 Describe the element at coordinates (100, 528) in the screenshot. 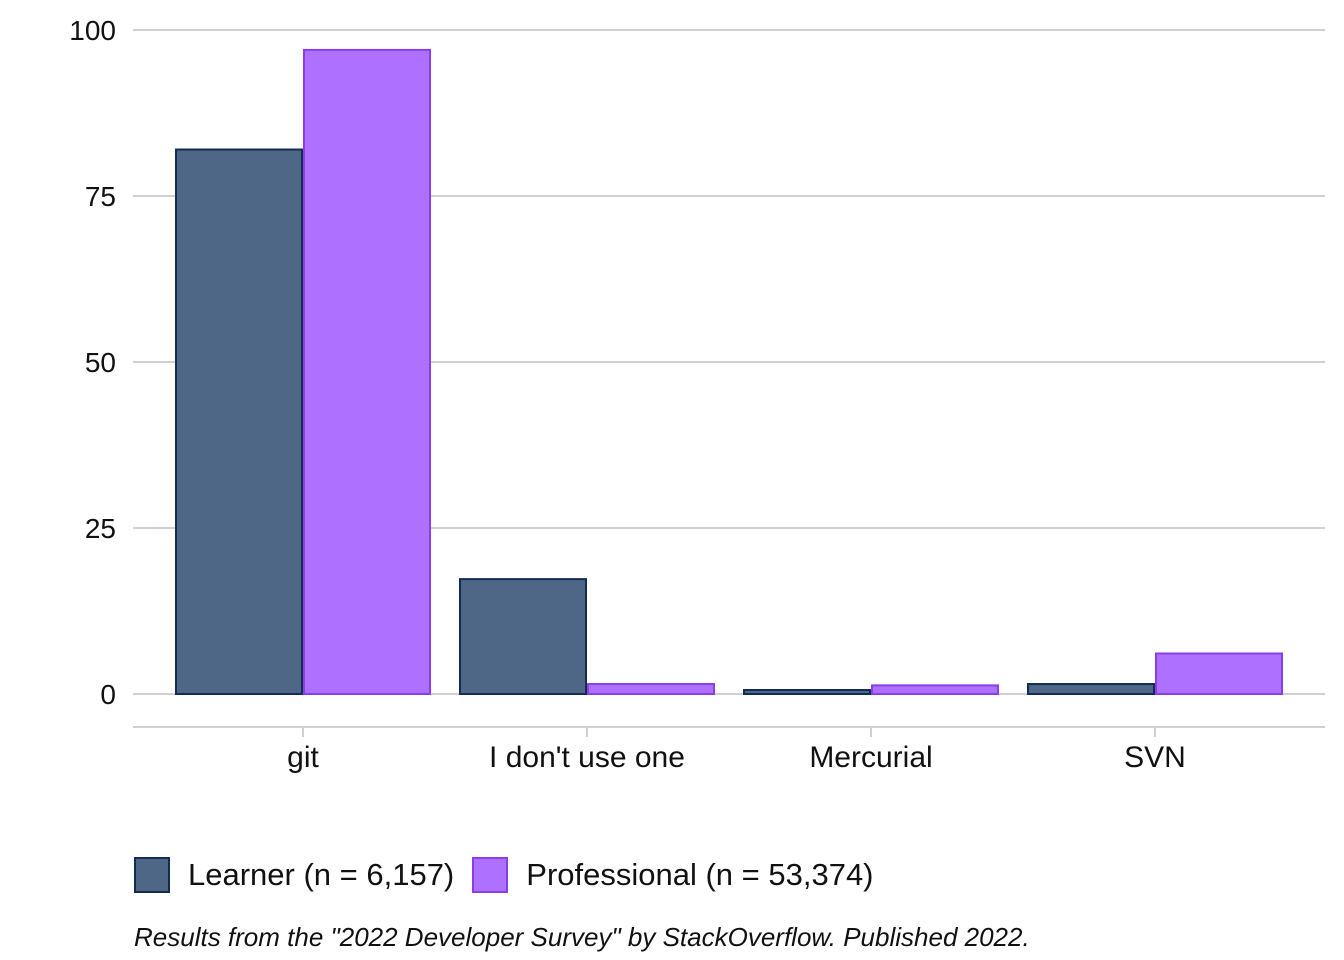

I see `y-tick-label: 25` at that location.